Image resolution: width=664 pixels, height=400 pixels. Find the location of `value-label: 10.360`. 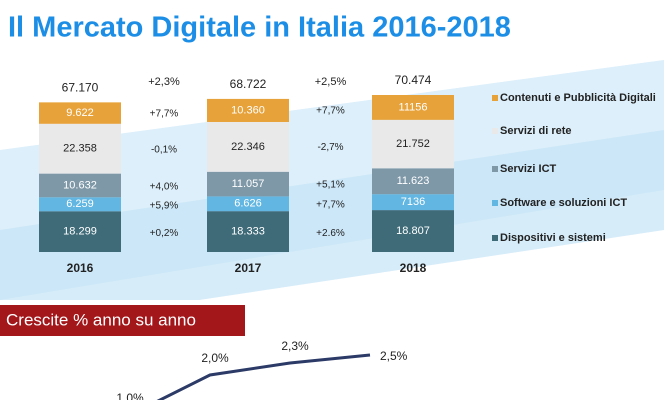

value-label: 10.360 is located at coordinates (248, 110).